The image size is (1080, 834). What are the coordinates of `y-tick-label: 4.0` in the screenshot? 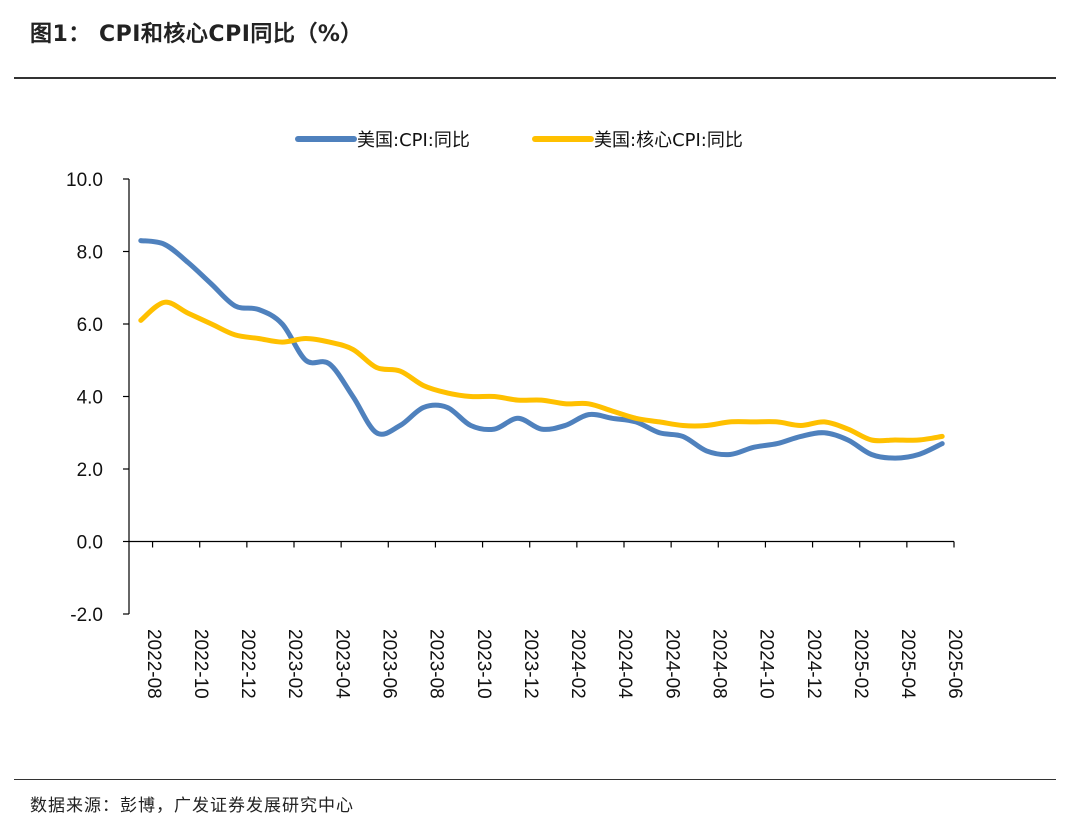 It's located at (90, 398).